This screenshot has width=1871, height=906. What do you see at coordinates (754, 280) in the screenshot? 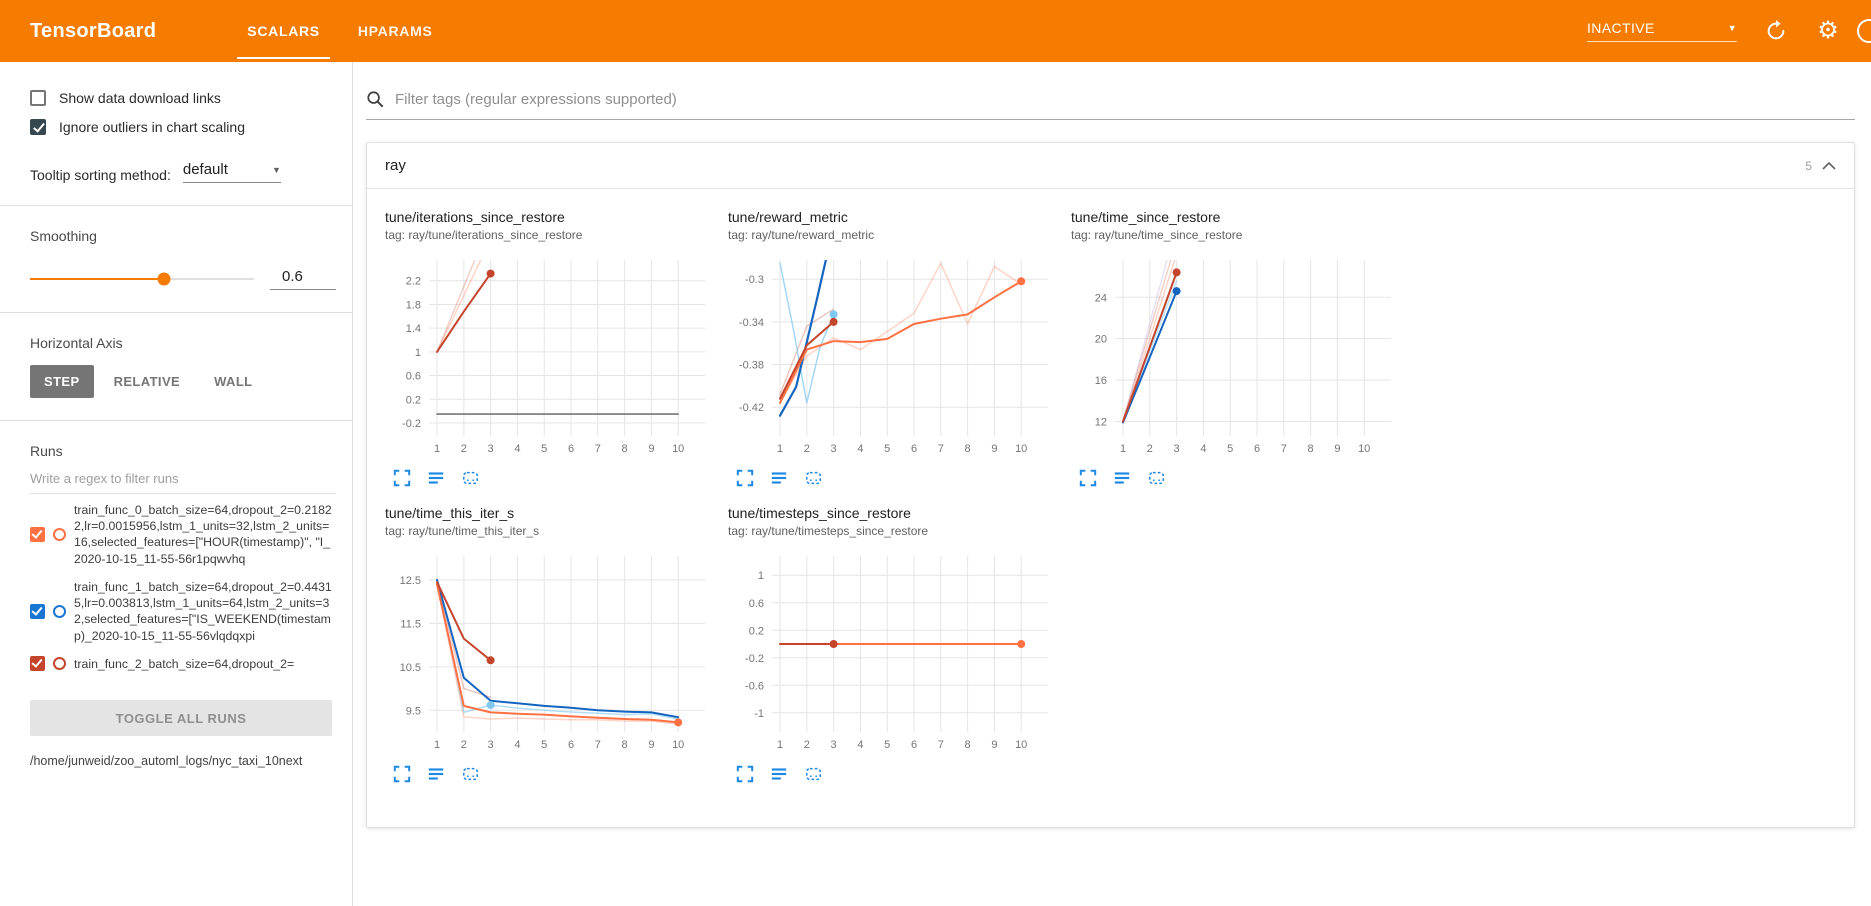
I see `svg-text: -0.3` at bounding box center [754, 280].